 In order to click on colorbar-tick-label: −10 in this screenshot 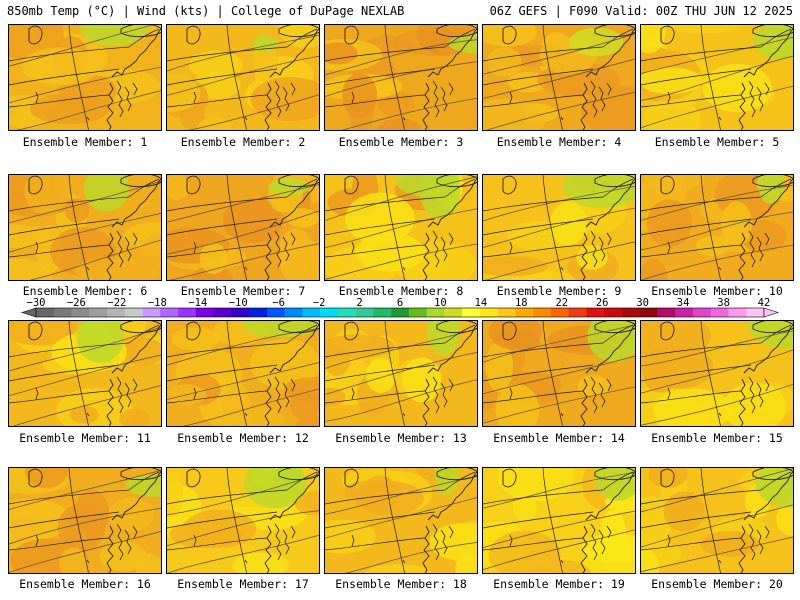, I will do `click(238, 303)`.